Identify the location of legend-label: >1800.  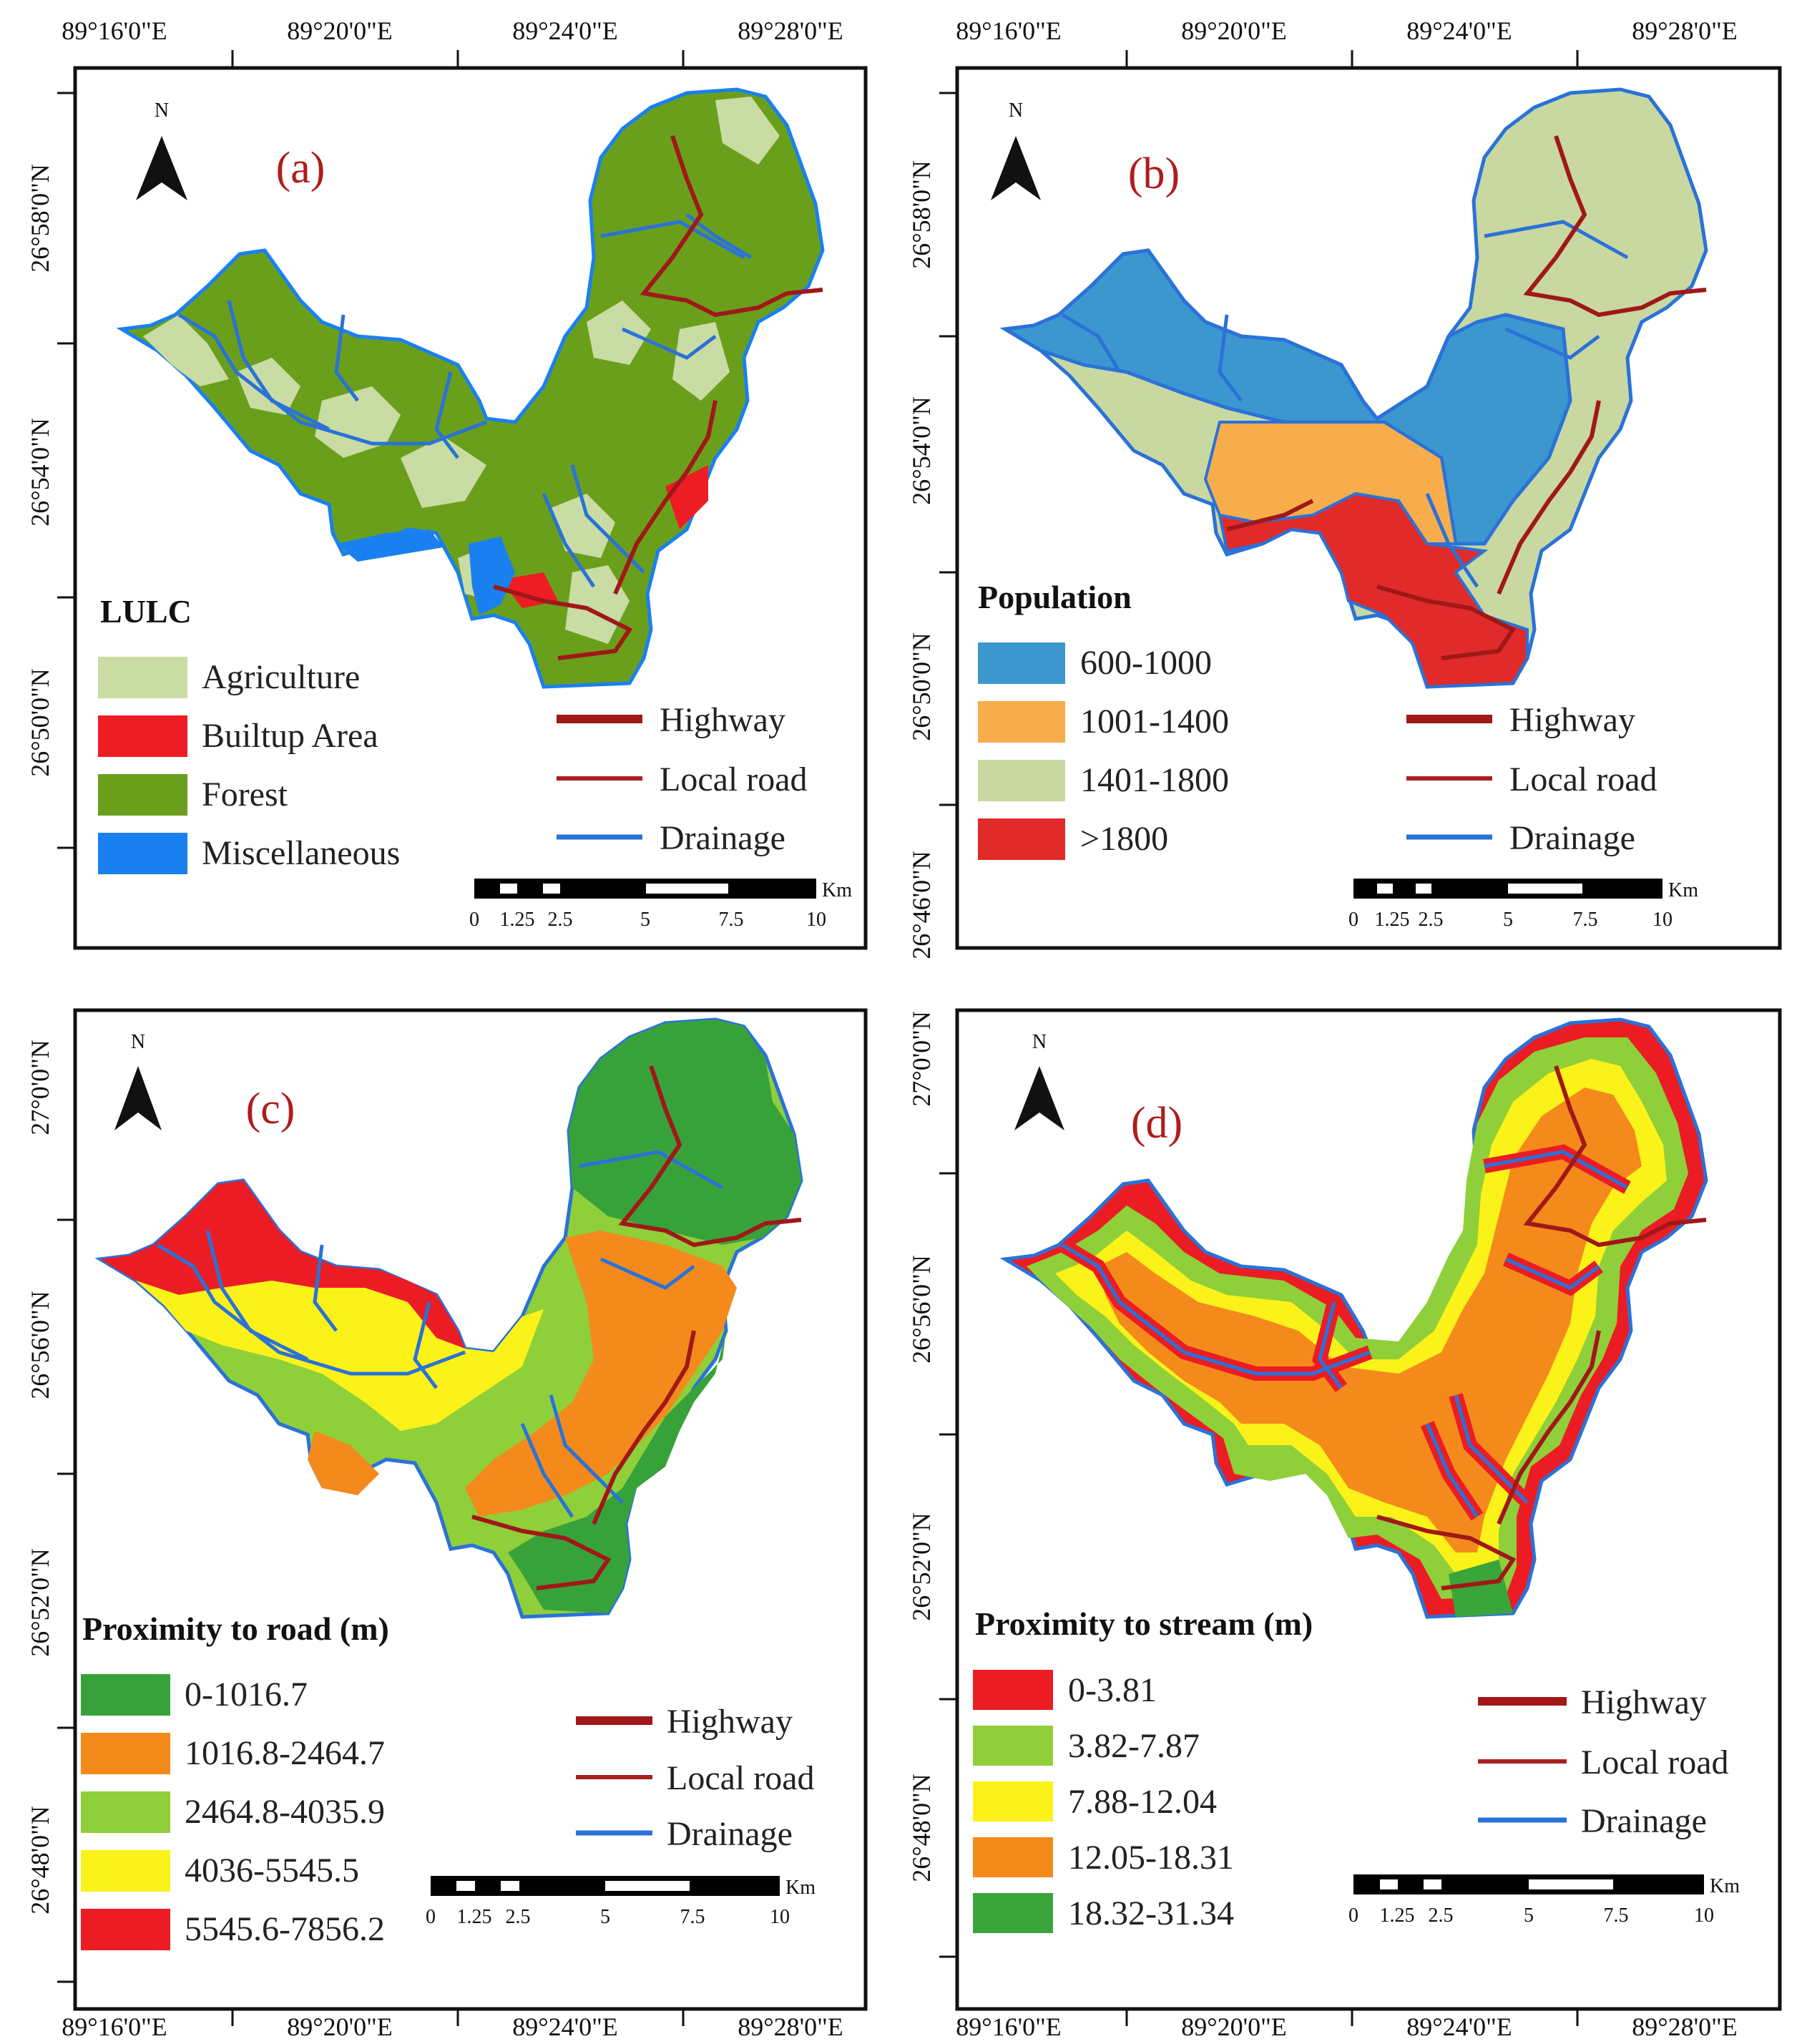
(1124, 839).